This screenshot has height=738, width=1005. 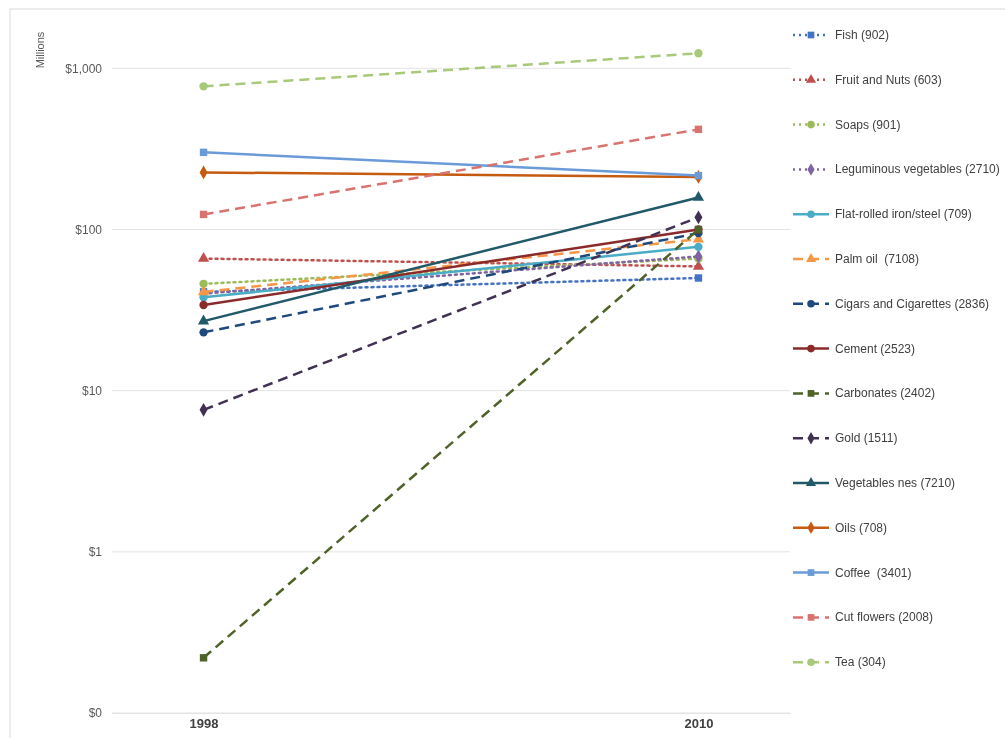 What do you see at coordinates (862, 35) in the screenshot?
I see `legend-label: Fish (902)` at bounding box center [862, 35].